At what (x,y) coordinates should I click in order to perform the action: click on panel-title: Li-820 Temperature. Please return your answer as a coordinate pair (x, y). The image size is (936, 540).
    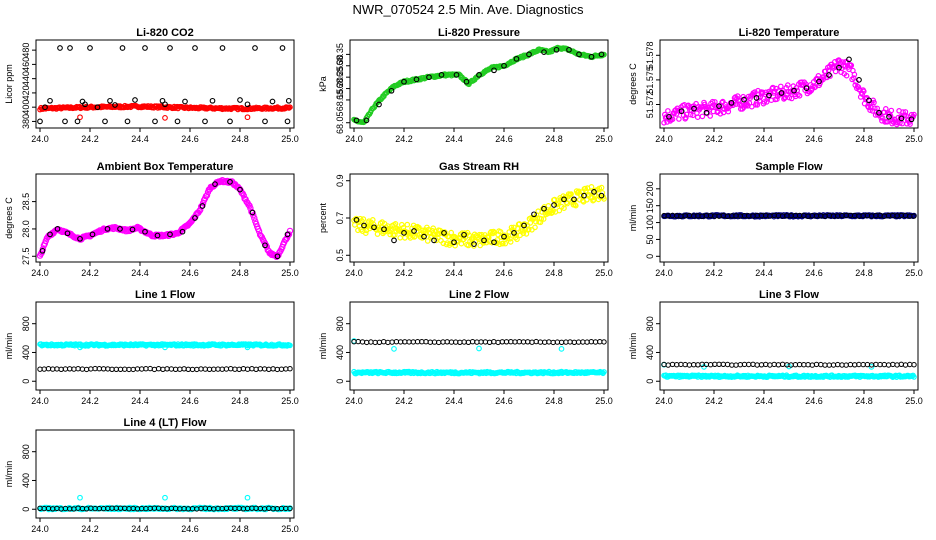
    Looking at the image, I should click on (789, 33).